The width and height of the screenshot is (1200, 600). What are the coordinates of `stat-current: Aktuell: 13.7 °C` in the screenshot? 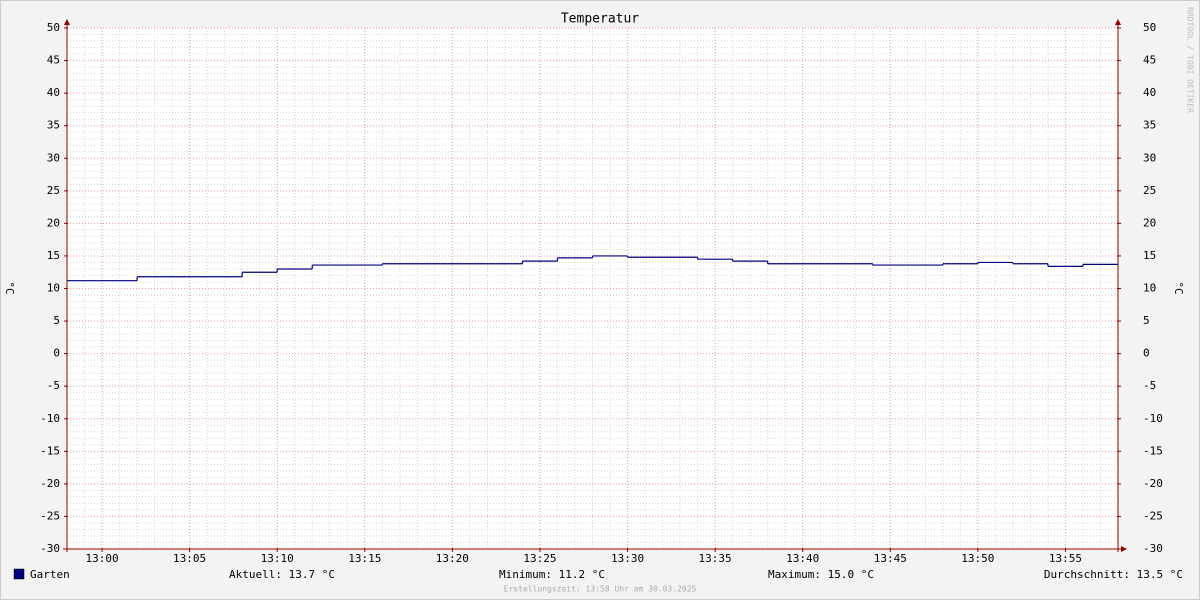 It's located at (282, 574).